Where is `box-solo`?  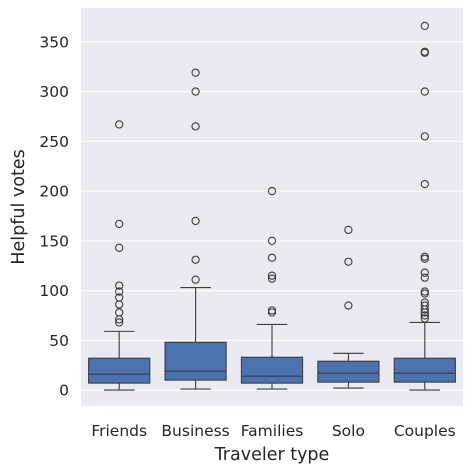
box-solo is located at coordinates (348, 307).